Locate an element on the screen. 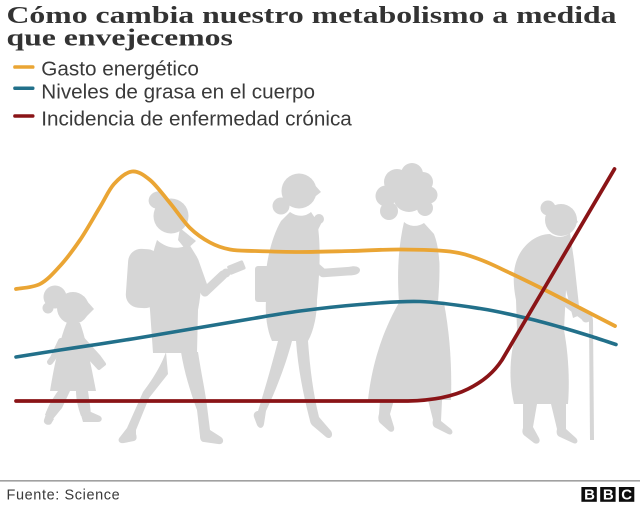 Image resolution: width=640 pixels, height=505 pixels. svg-text: Niveles de grasa en el cuerpo is located at coordinates (178, 92).